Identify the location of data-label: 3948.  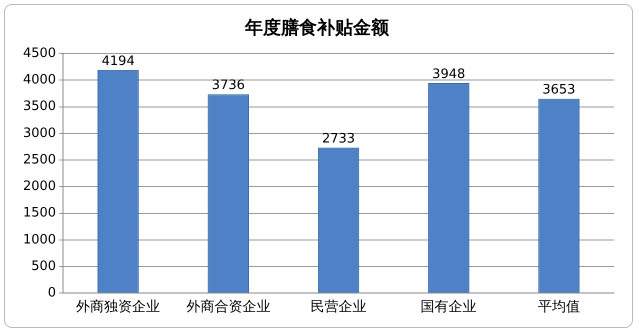
(449, 74).